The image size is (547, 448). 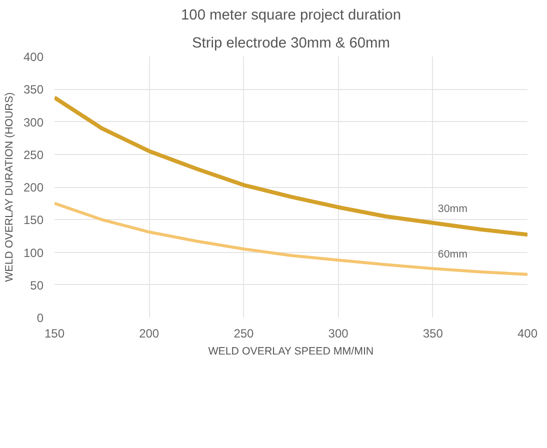 I want to click on line-series, so click(x=291, y=239).